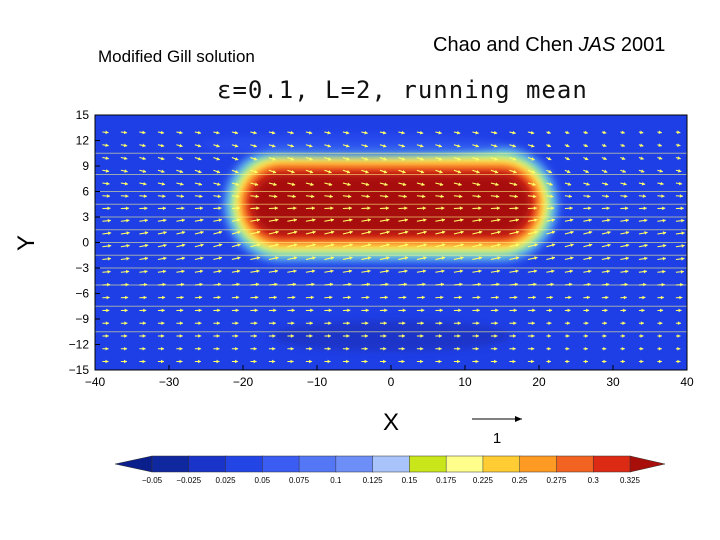 The image size is (720, 540). Describe the element at coordinates (26, 243) in the screenshot. I see `y-axis-label: Y` at that location.